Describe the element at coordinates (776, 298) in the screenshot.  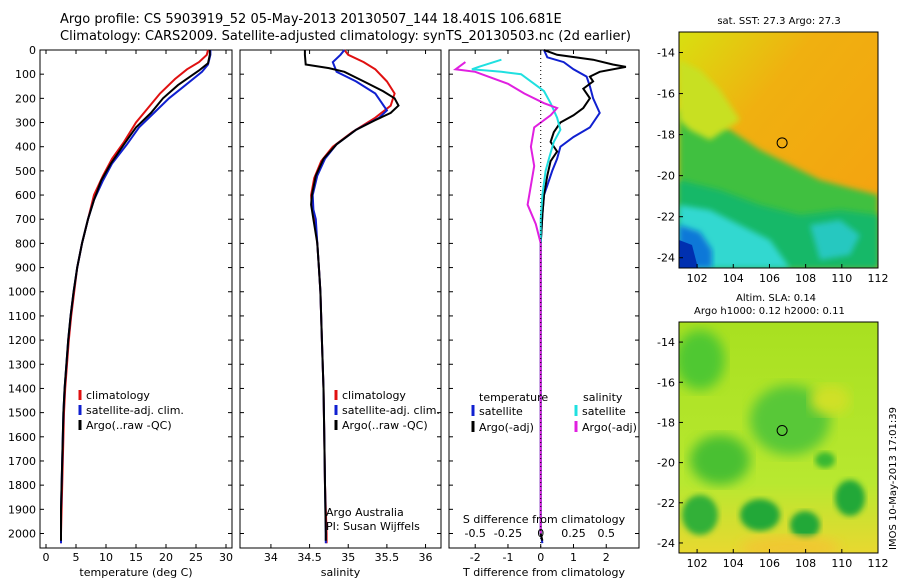
I see `sla-map-title: Altim. SLA: 0.14` at that location.